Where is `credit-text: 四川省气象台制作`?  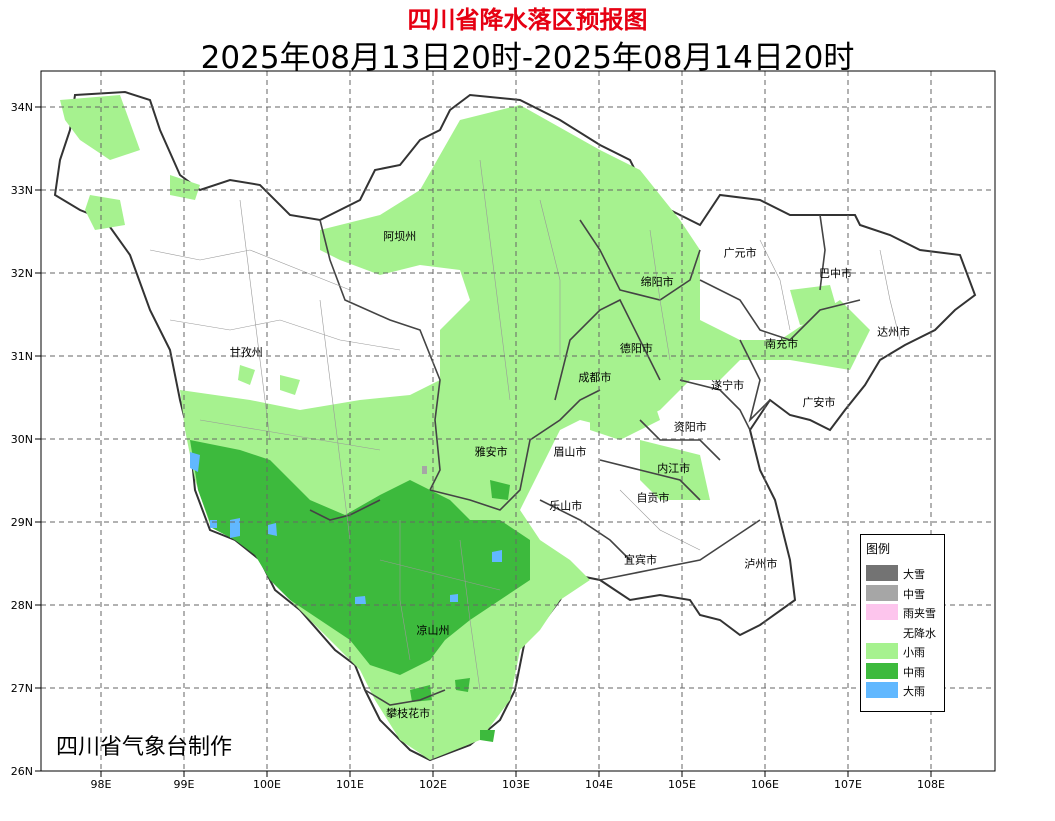
credit-text: 四川省气象台制作 is located at coordinates (144, 747).